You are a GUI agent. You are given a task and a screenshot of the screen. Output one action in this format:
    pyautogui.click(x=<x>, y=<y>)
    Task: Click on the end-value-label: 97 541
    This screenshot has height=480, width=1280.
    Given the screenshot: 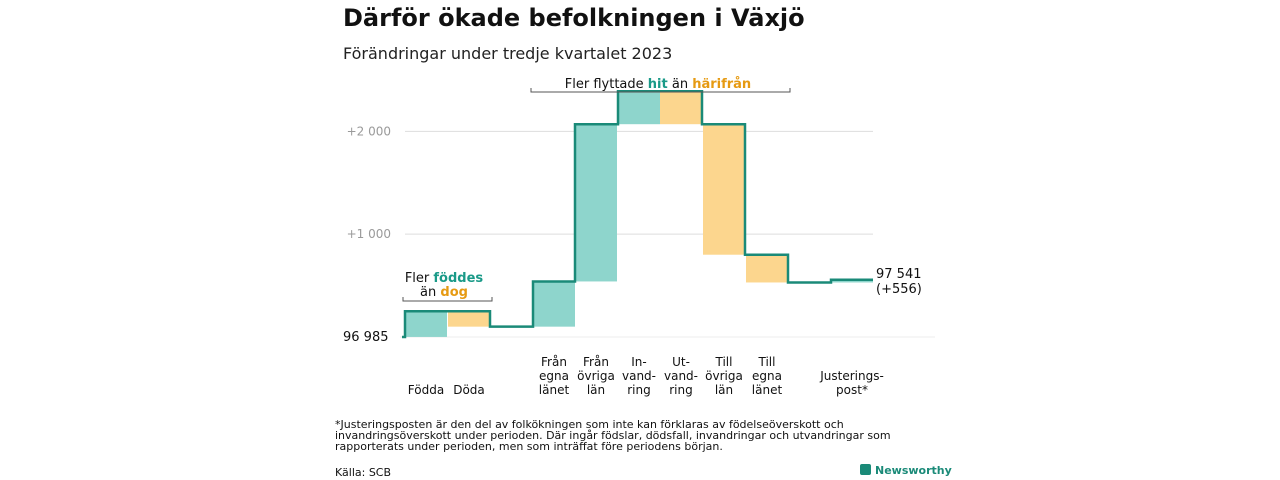 What is the action you would take?
    pyautogui.click(x=899, y=274)
    